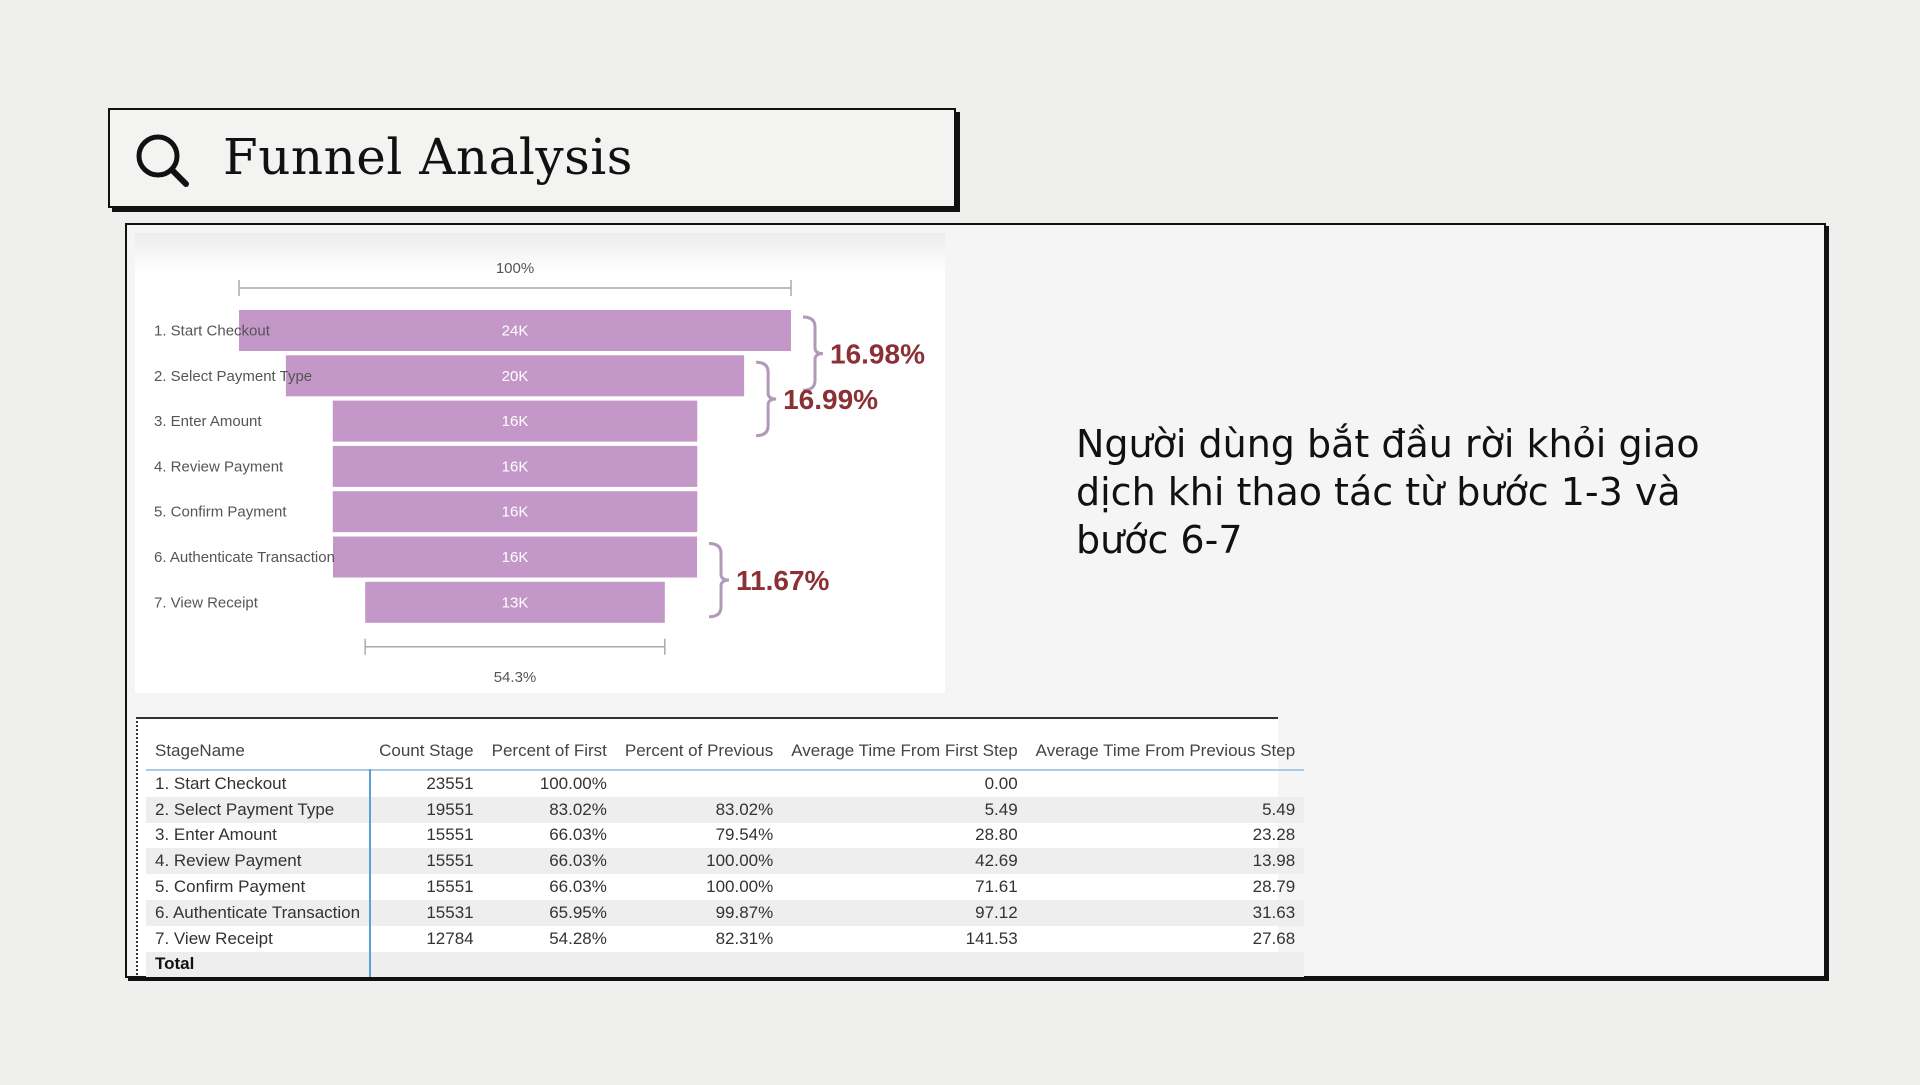 The height and width of the screenshot is (1085, 1920). I want to click on table-column-header: Count Stage, so click(426, 750).